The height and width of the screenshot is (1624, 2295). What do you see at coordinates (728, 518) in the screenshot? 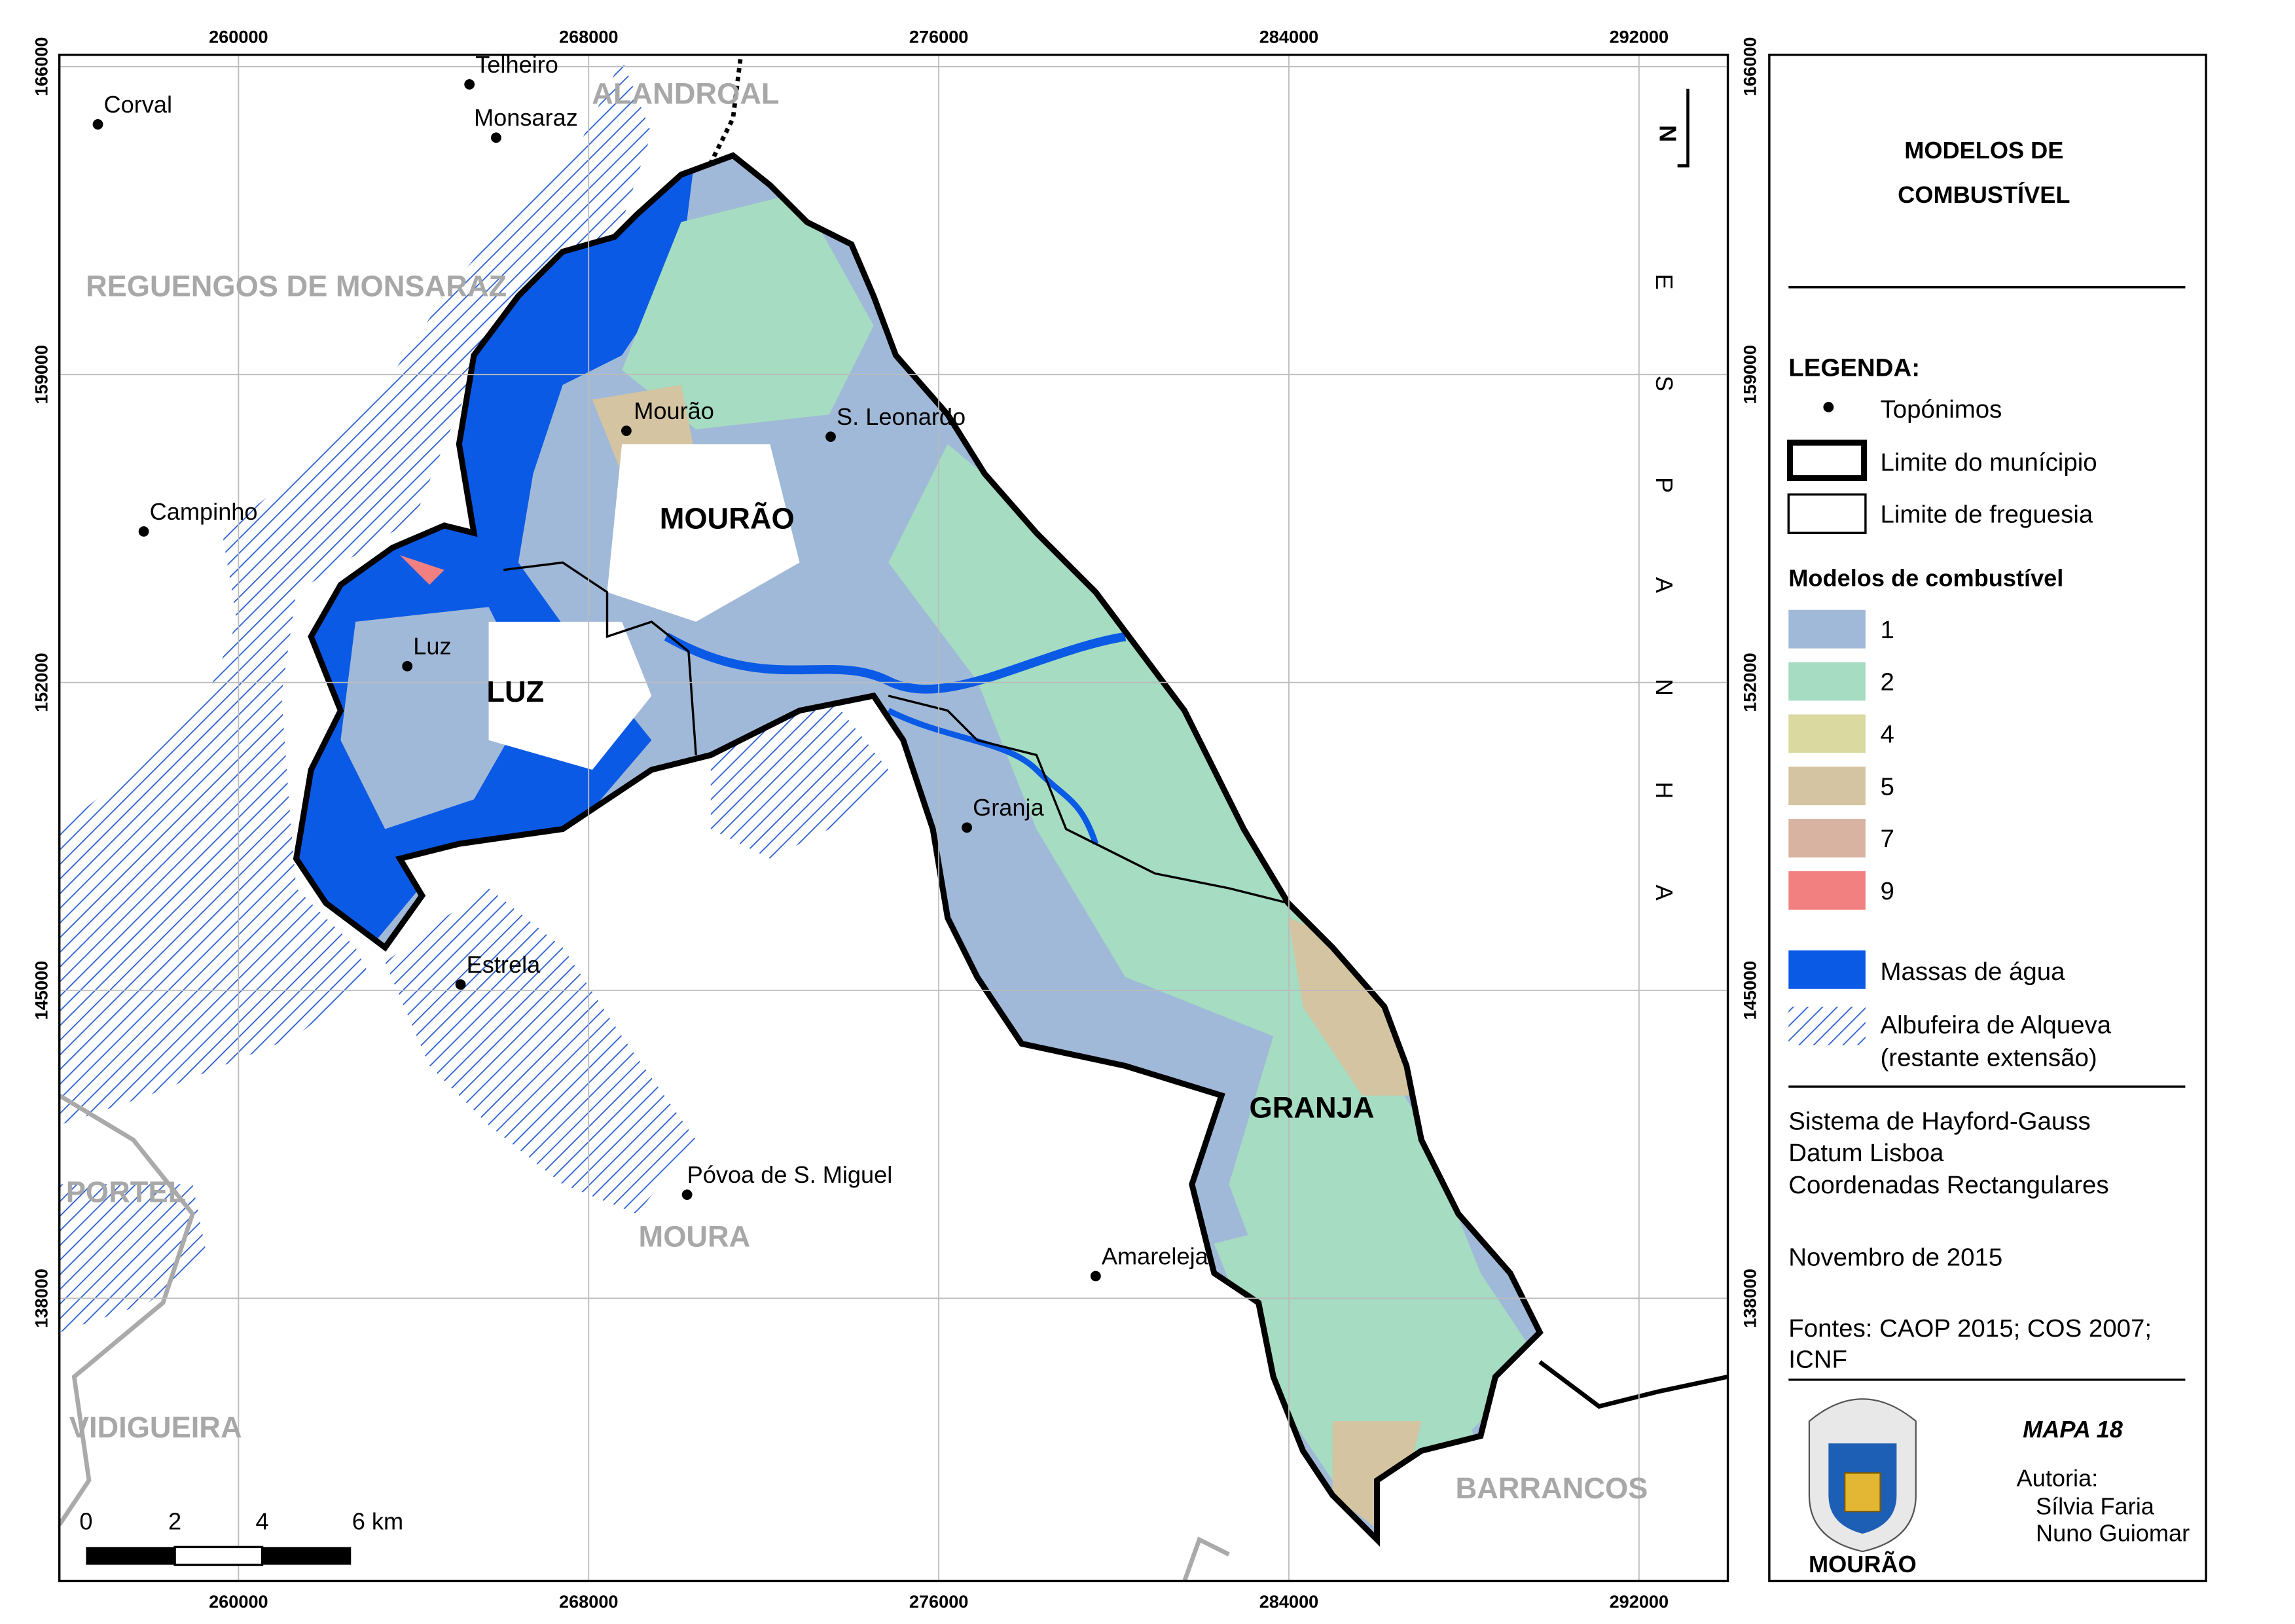
I see `parish-label: MOURÃO` at bounding box center [728, 518].